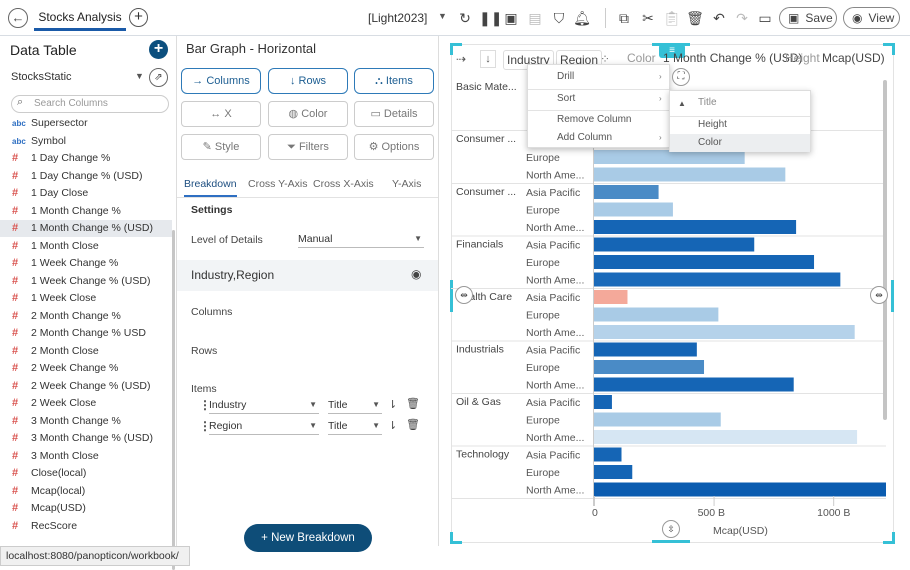 This screenshot has height=570, width=910. I want to click on save-button: ▣ Save, so click(808, 18).